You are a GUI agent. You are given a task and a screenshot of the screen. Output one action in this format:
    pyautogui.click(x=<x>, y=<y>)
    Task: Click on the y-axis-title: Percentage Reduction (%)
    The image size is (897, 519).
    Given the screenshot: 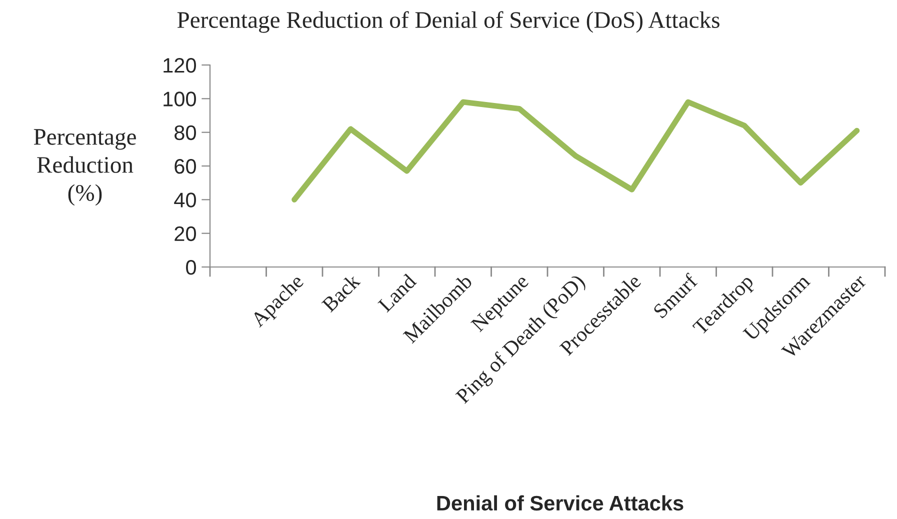 What is the action you would take?
    pyautogui.click(x=85, y=167)
    